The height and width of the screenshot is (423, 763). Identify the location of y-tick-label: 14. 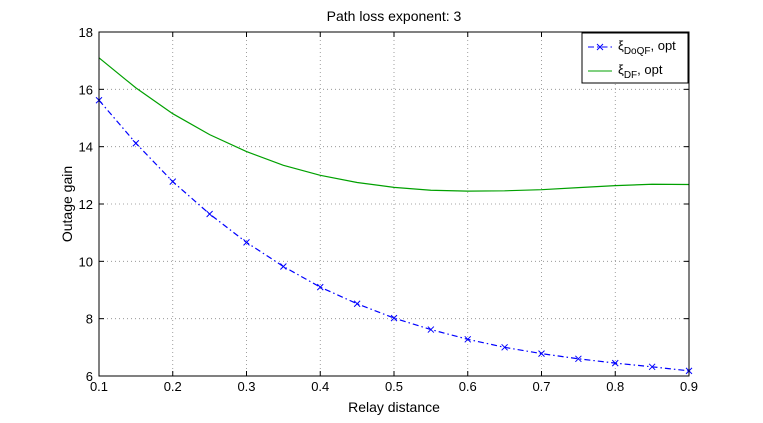
(86, 147).